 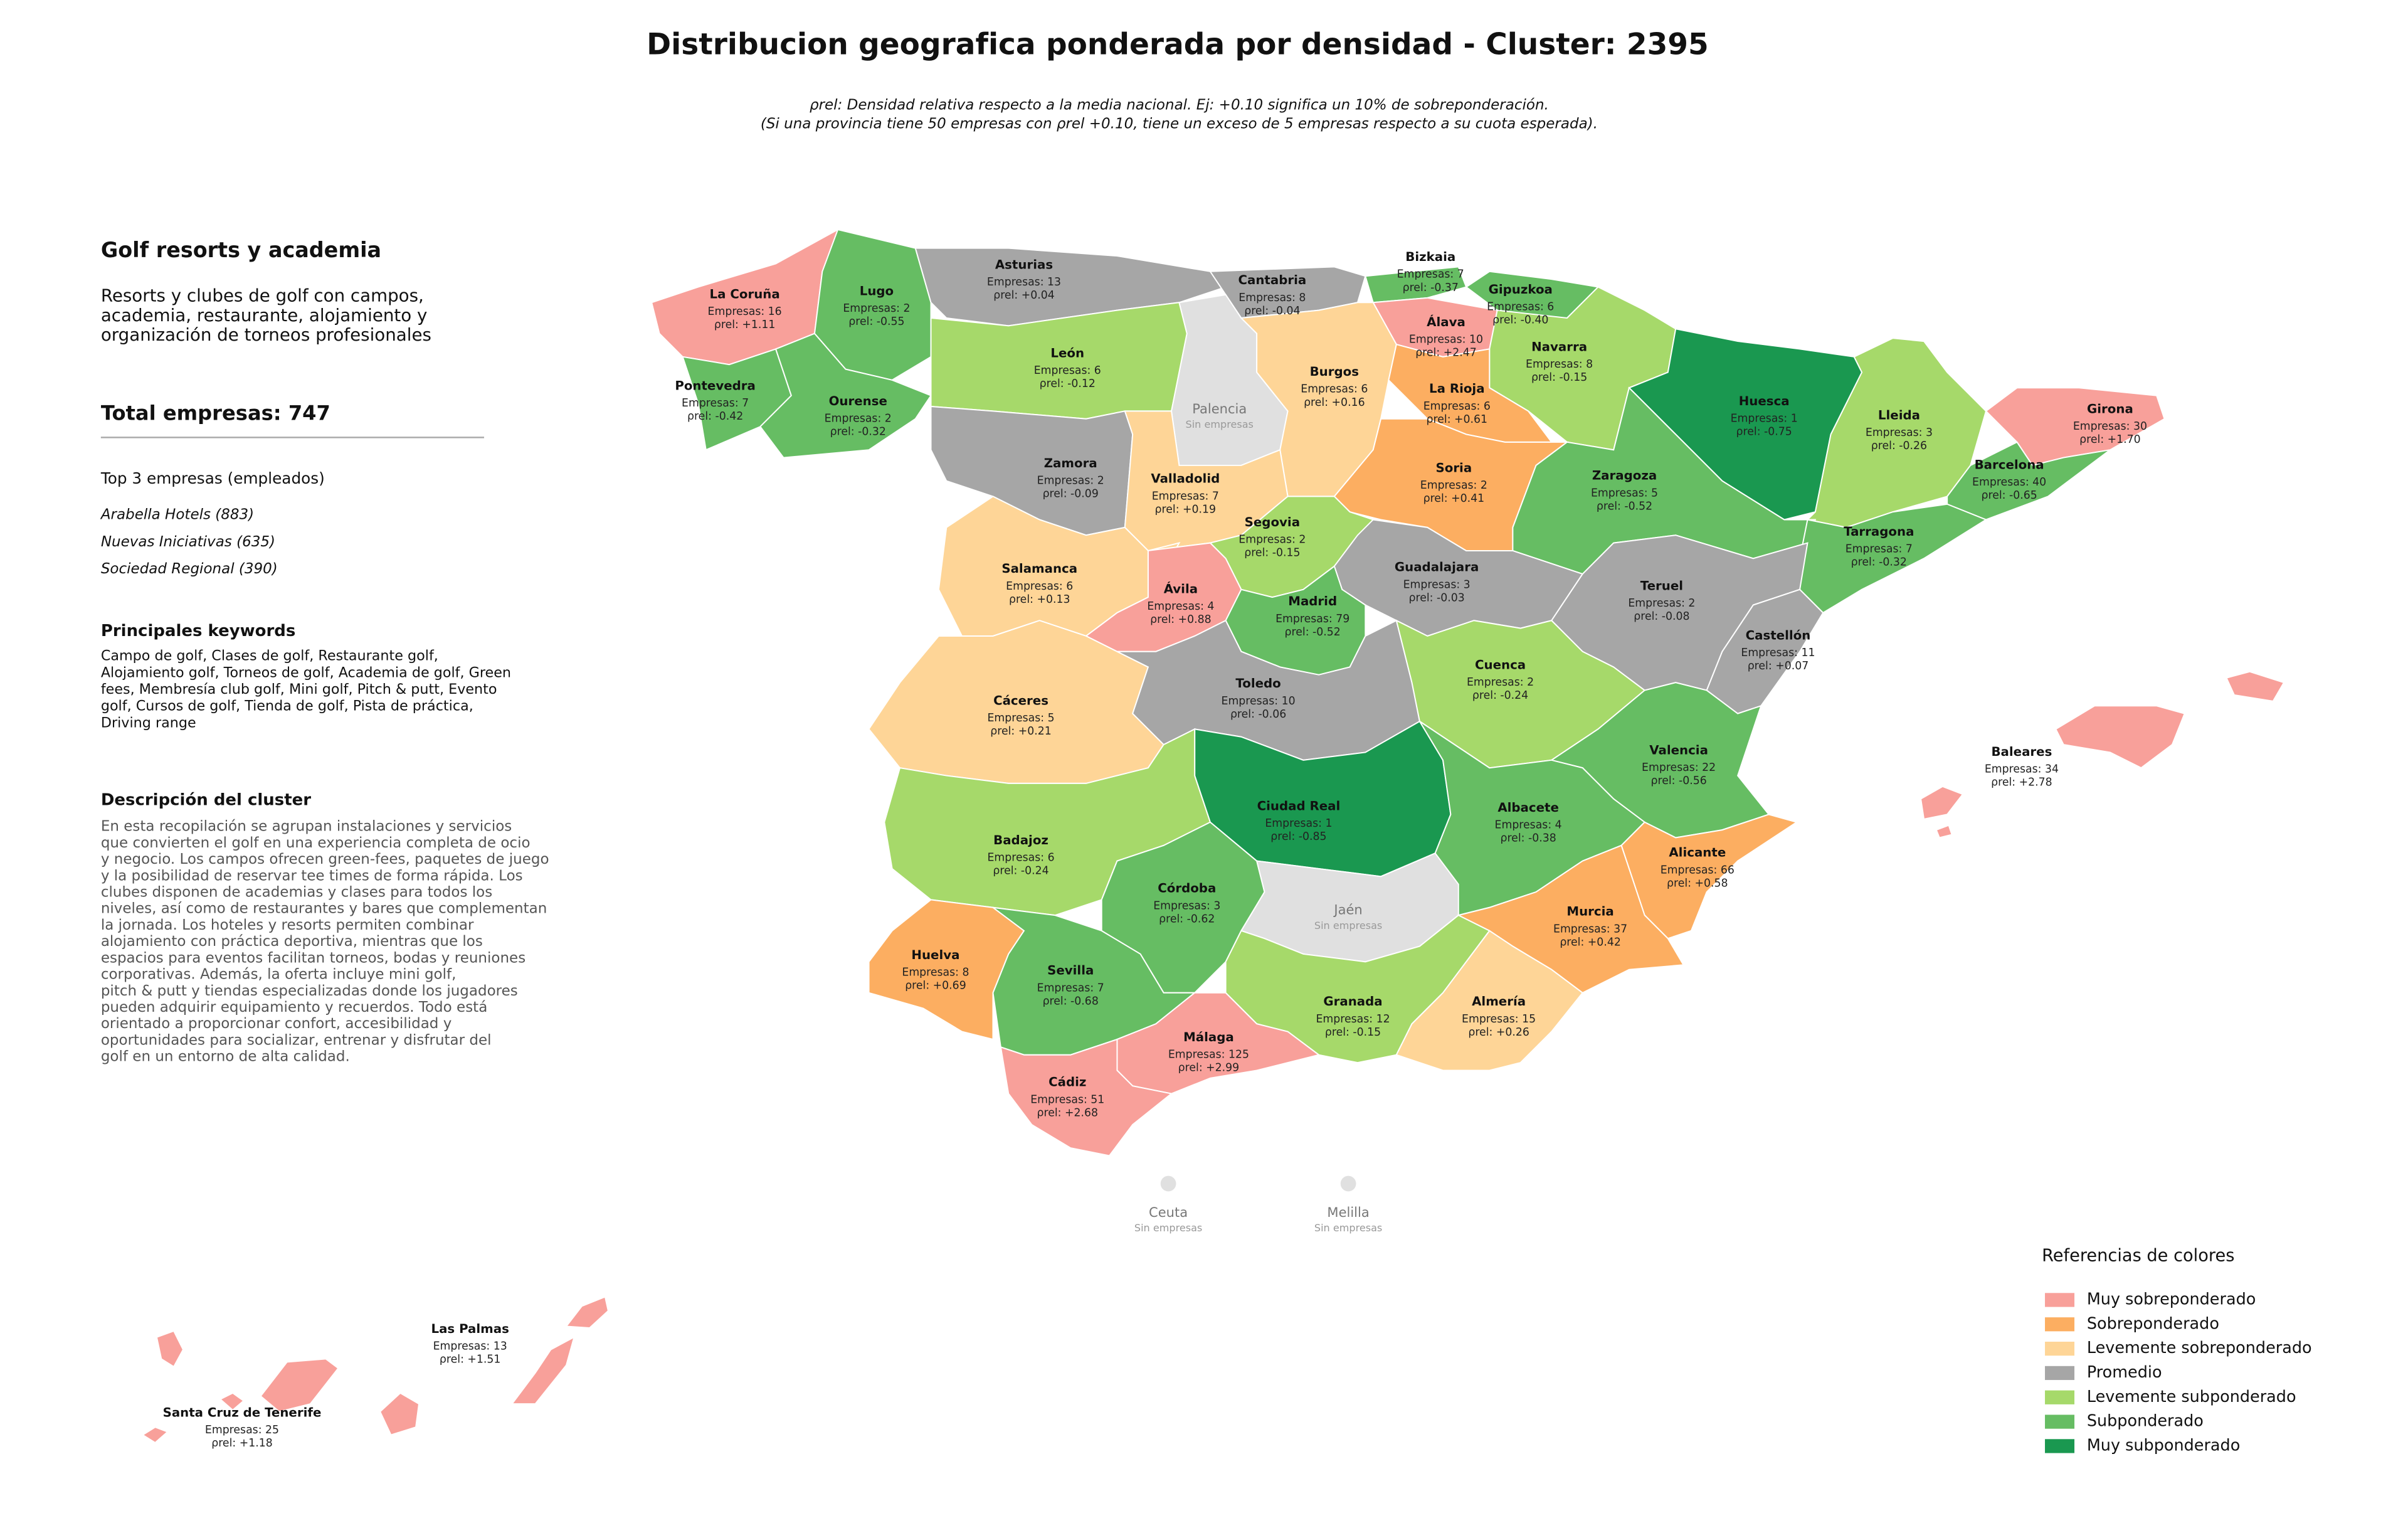 What do you see at coordinates (715, 385) in the screenshot?
I see `province-name: Pontevedra` at bounding box center [715, 385].